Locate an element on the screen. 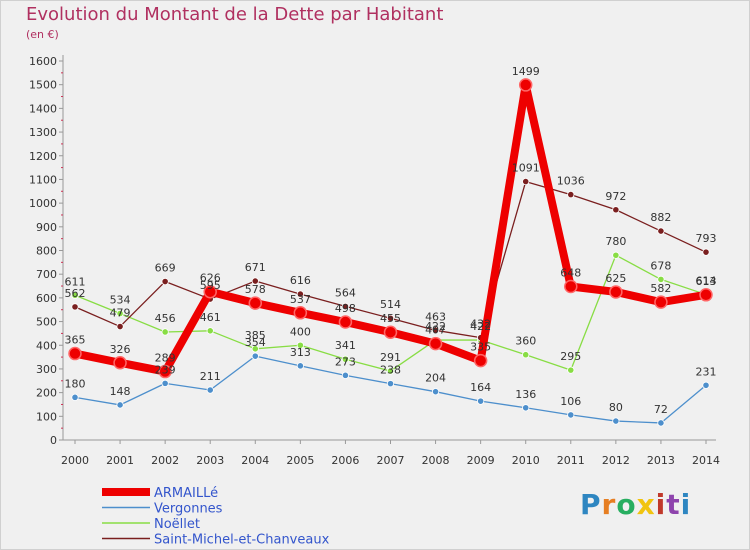 The width and height of the screenshot is (750, 550). y-tick-label: 300 is located at coordinates (46, 369).